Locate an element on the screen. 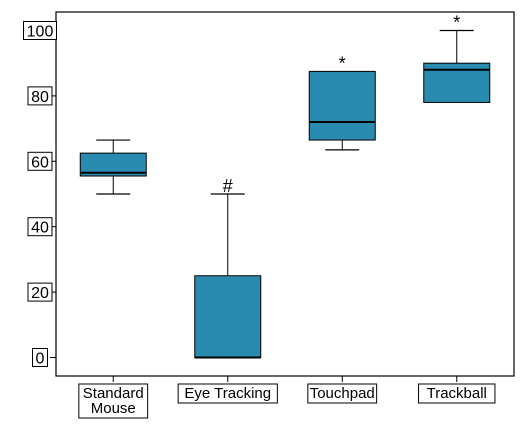  y-tick-label: 0 is located at coordinates (40, 359).